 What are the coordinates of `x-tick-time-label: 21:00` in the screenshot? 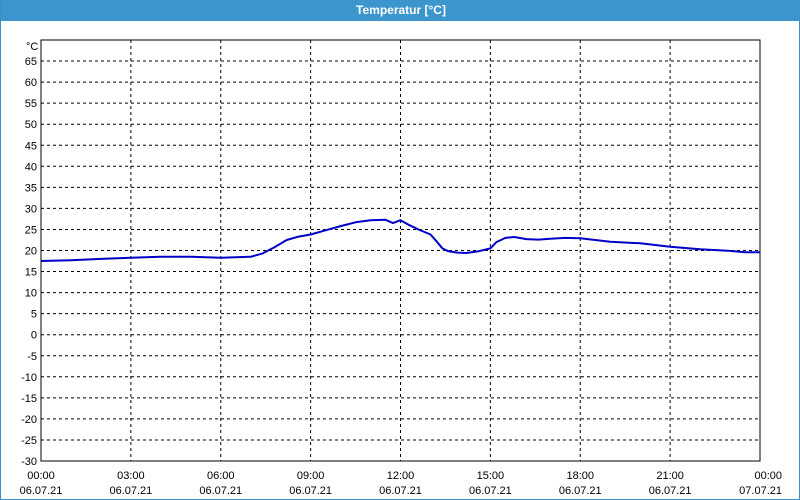 It's located at (670, 476).